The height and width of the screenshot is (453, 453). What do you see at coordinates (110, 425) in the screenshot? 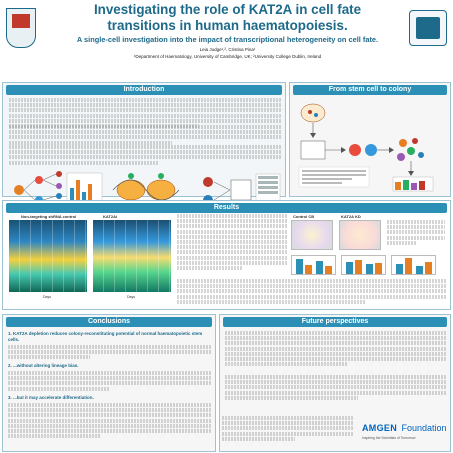
I see `conclusion-3-text` at bounding box center [110, 425].